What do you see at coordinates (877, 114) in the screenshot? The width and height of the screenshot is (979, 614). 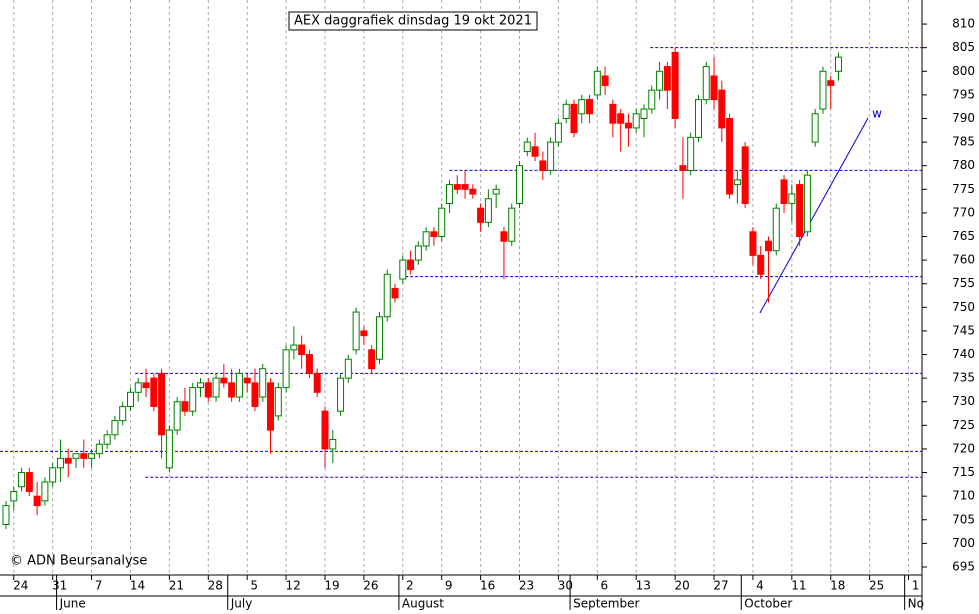 I see `trendline-label: w` at bounding box center [877, 114].